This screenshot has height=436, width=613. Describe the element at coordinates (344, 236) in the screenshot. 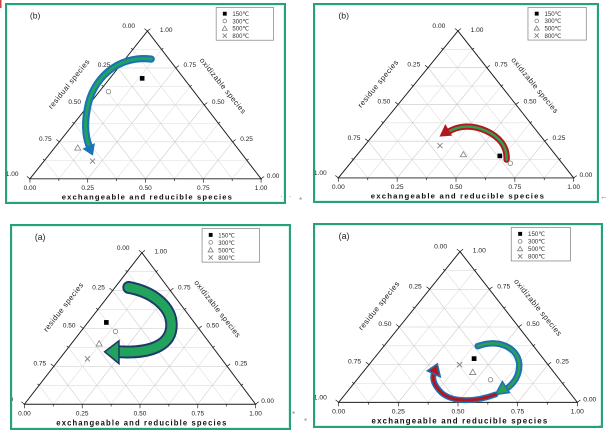

I see `panel-corner-label: (a)` at that location.